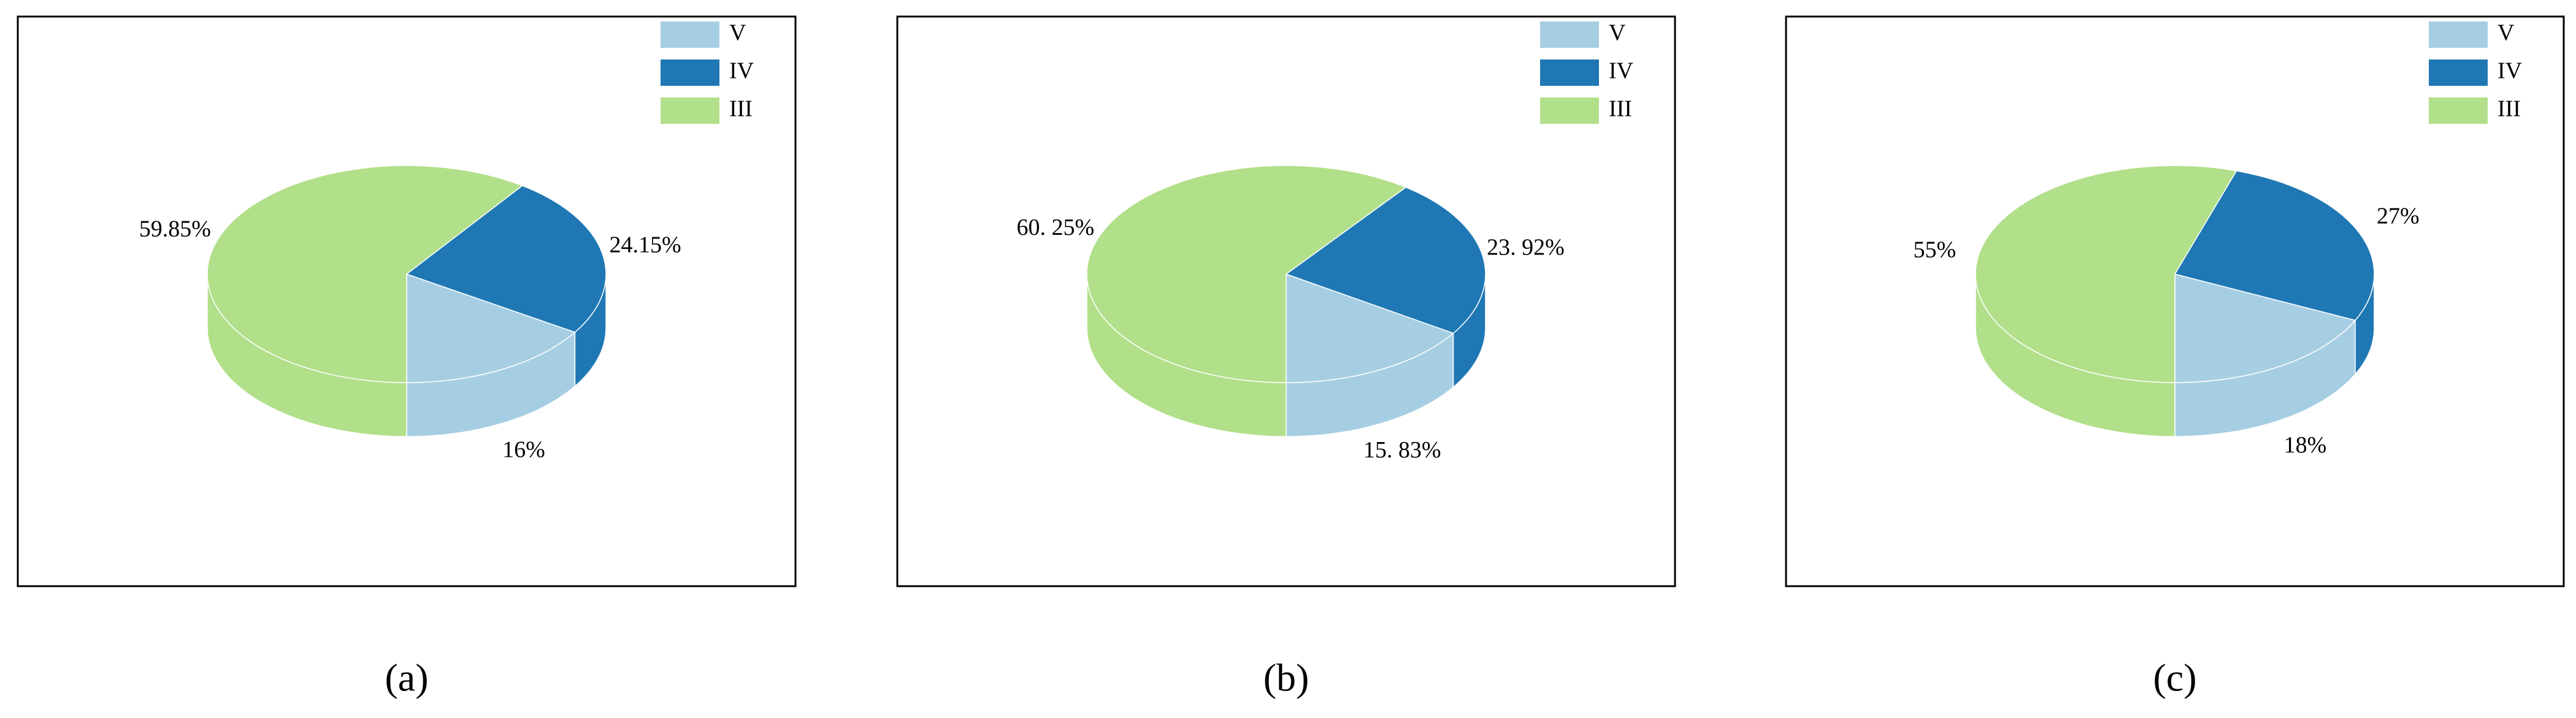  What do you see at coordinates (1526, 248) in the screenshot?
I see `data-label: 23. 92%` at bounding box center [1526, 248].